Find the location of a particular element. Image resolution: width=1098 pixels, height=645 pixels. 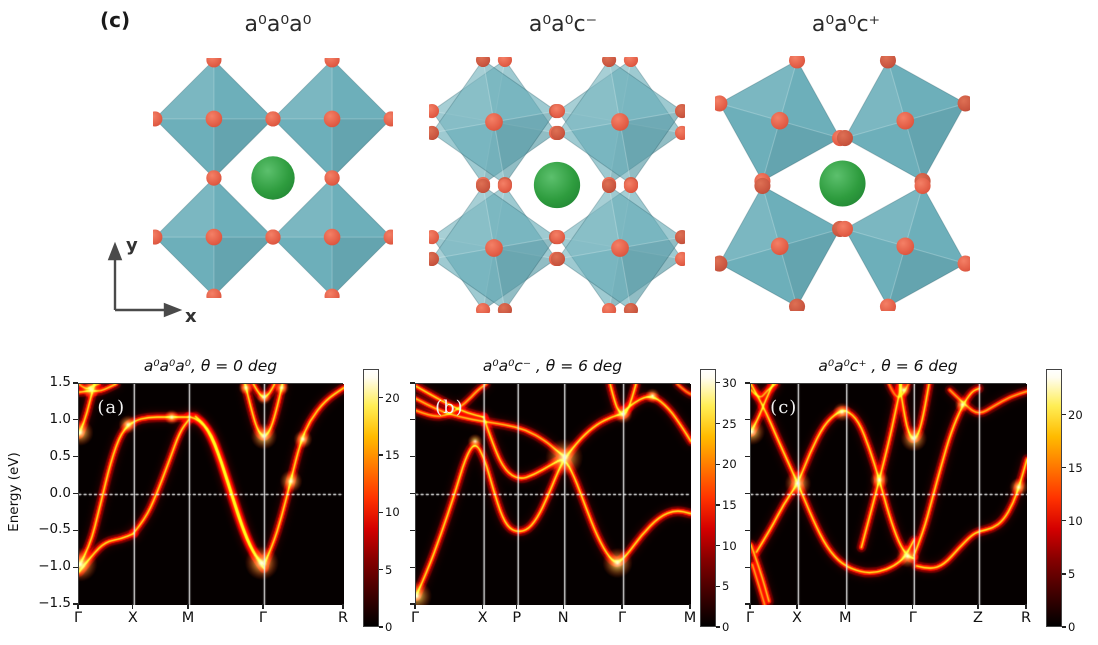

panel-label: (c) is located at coordinates (784, 408).